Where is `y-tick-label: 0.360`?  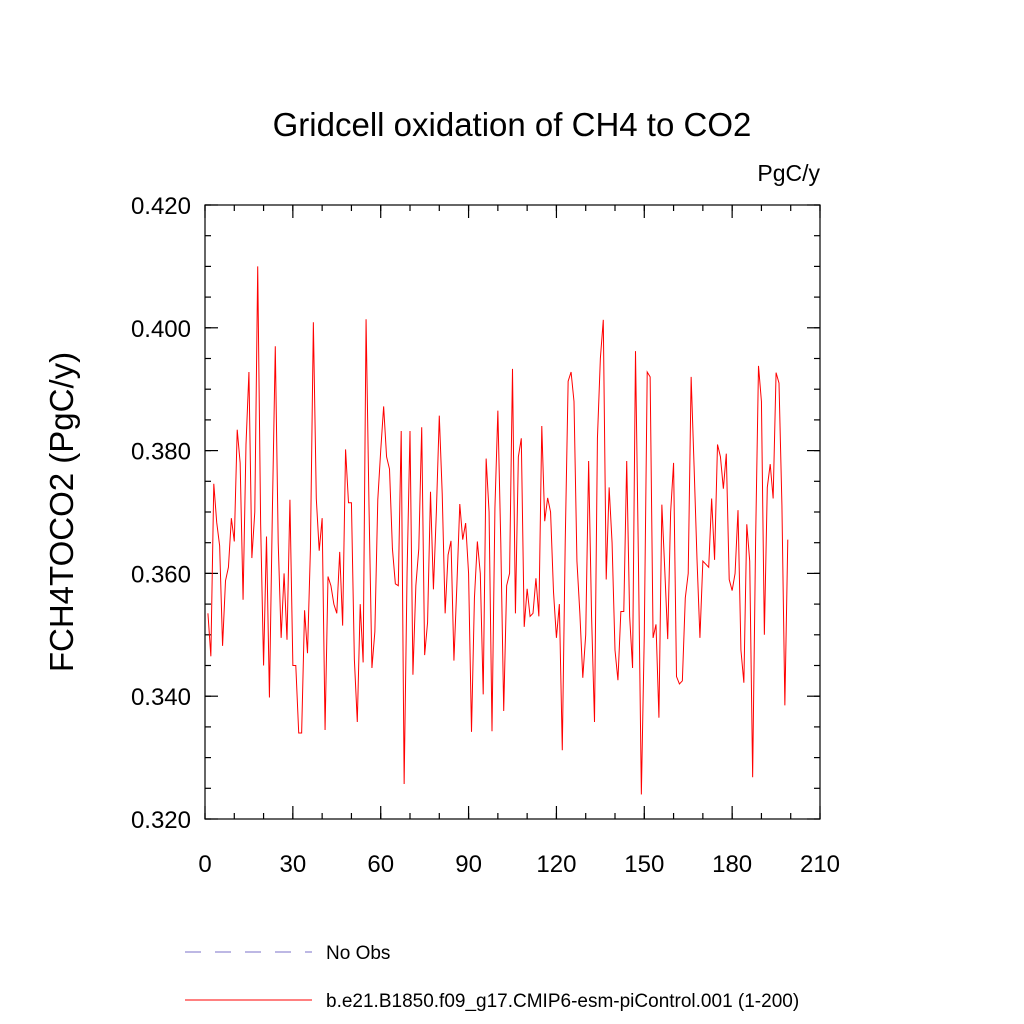
y-tick-label: 0.360 is located at coordinates (161, 574).